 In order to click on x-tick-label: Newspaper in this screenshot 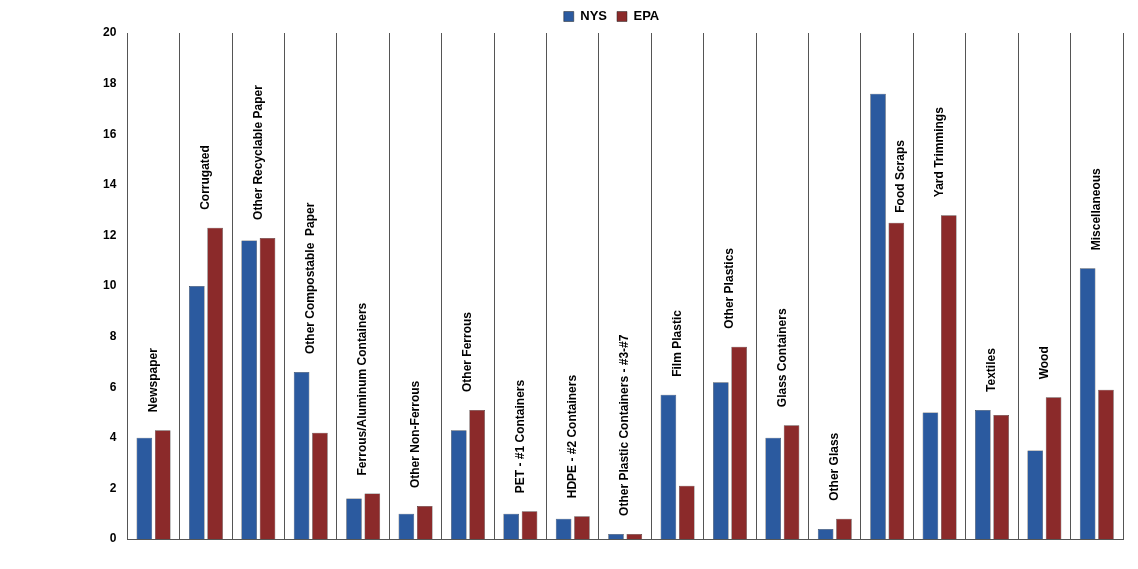, I will do `click(152, 380)`.